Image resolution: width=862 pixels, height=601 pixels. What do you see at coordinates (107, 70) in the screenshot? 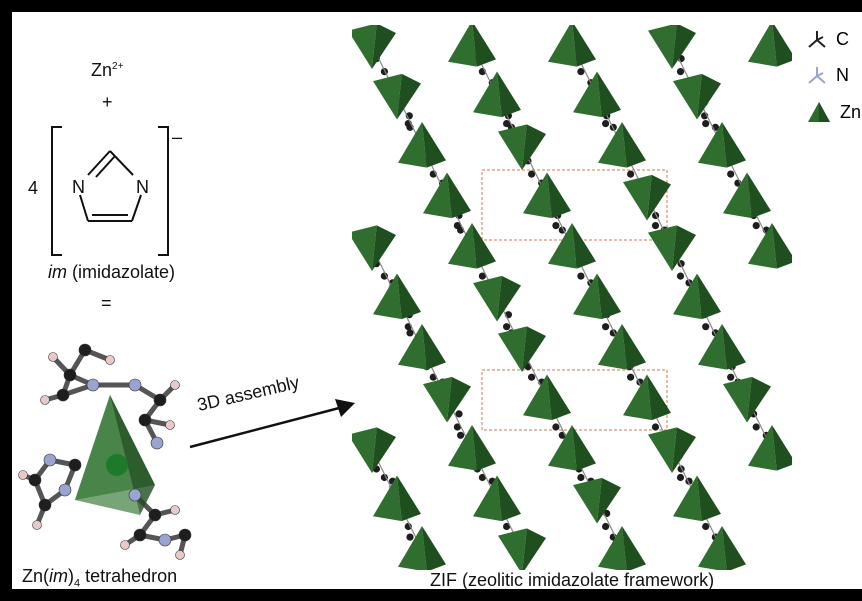
I see `zinc-ion-label: Zn2+` at bounding box center [107, 70].